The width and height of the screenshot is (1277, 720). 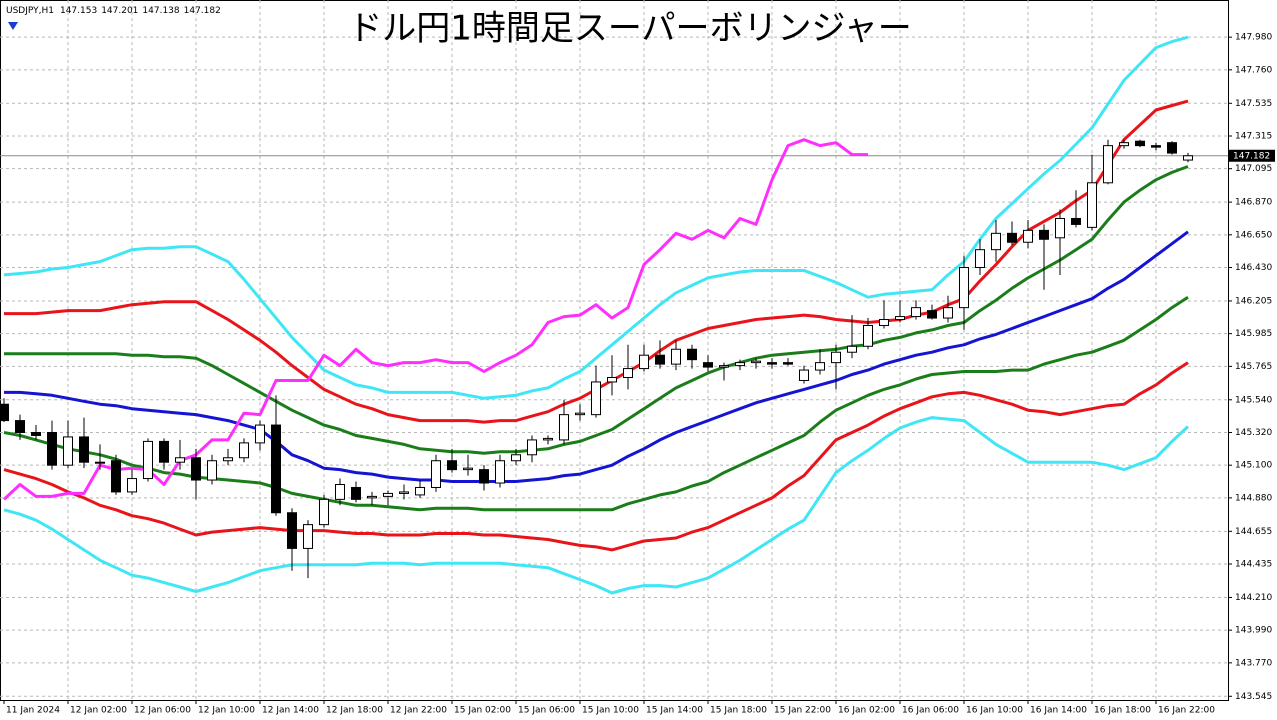 I want to click on symbol-header: USDJPY,H1 147.153 147.201 147.138 147.182, so click(x=113, y=11).